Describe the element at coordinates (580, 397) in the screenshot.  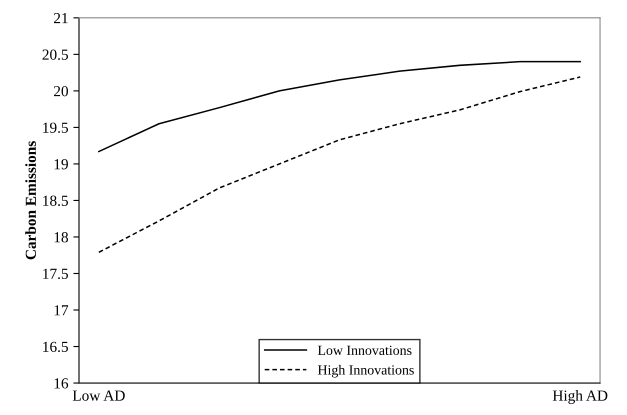
I see `x-tick-label: High AD` at that location.